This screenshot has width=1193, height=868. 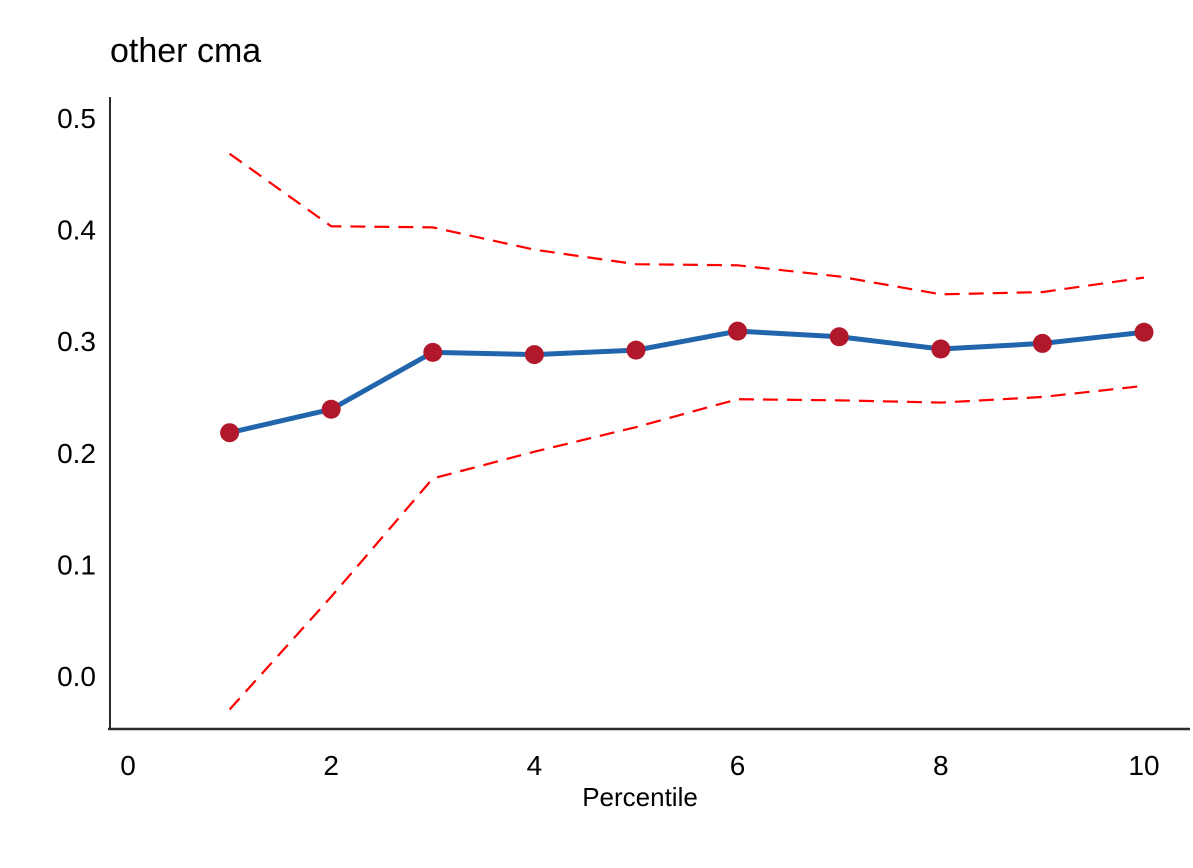 What do you see at coordinates (76, 453) in the screenshot?
I see `y-tick-label: 0.2` at bounding box center [76, 453].